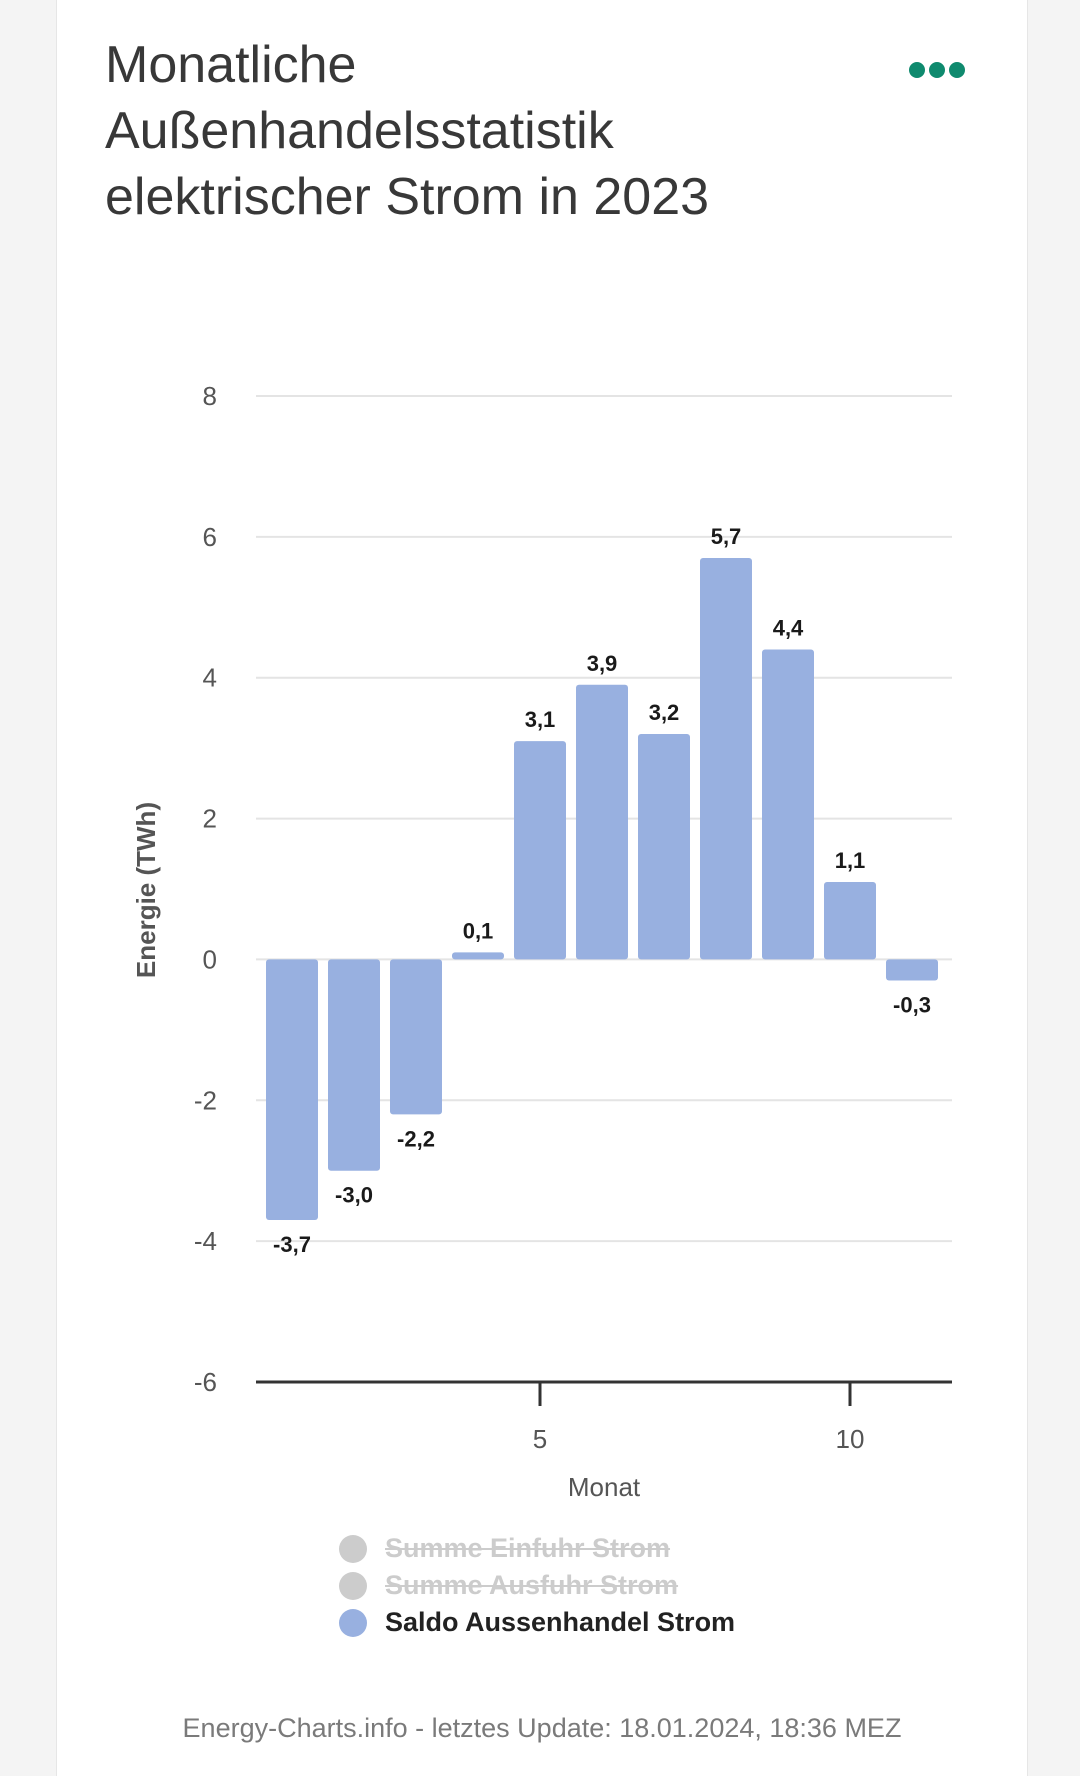 This screenshot has height=1776, width=1080. I want to click on data-label: 3,1, so click(540, 719).